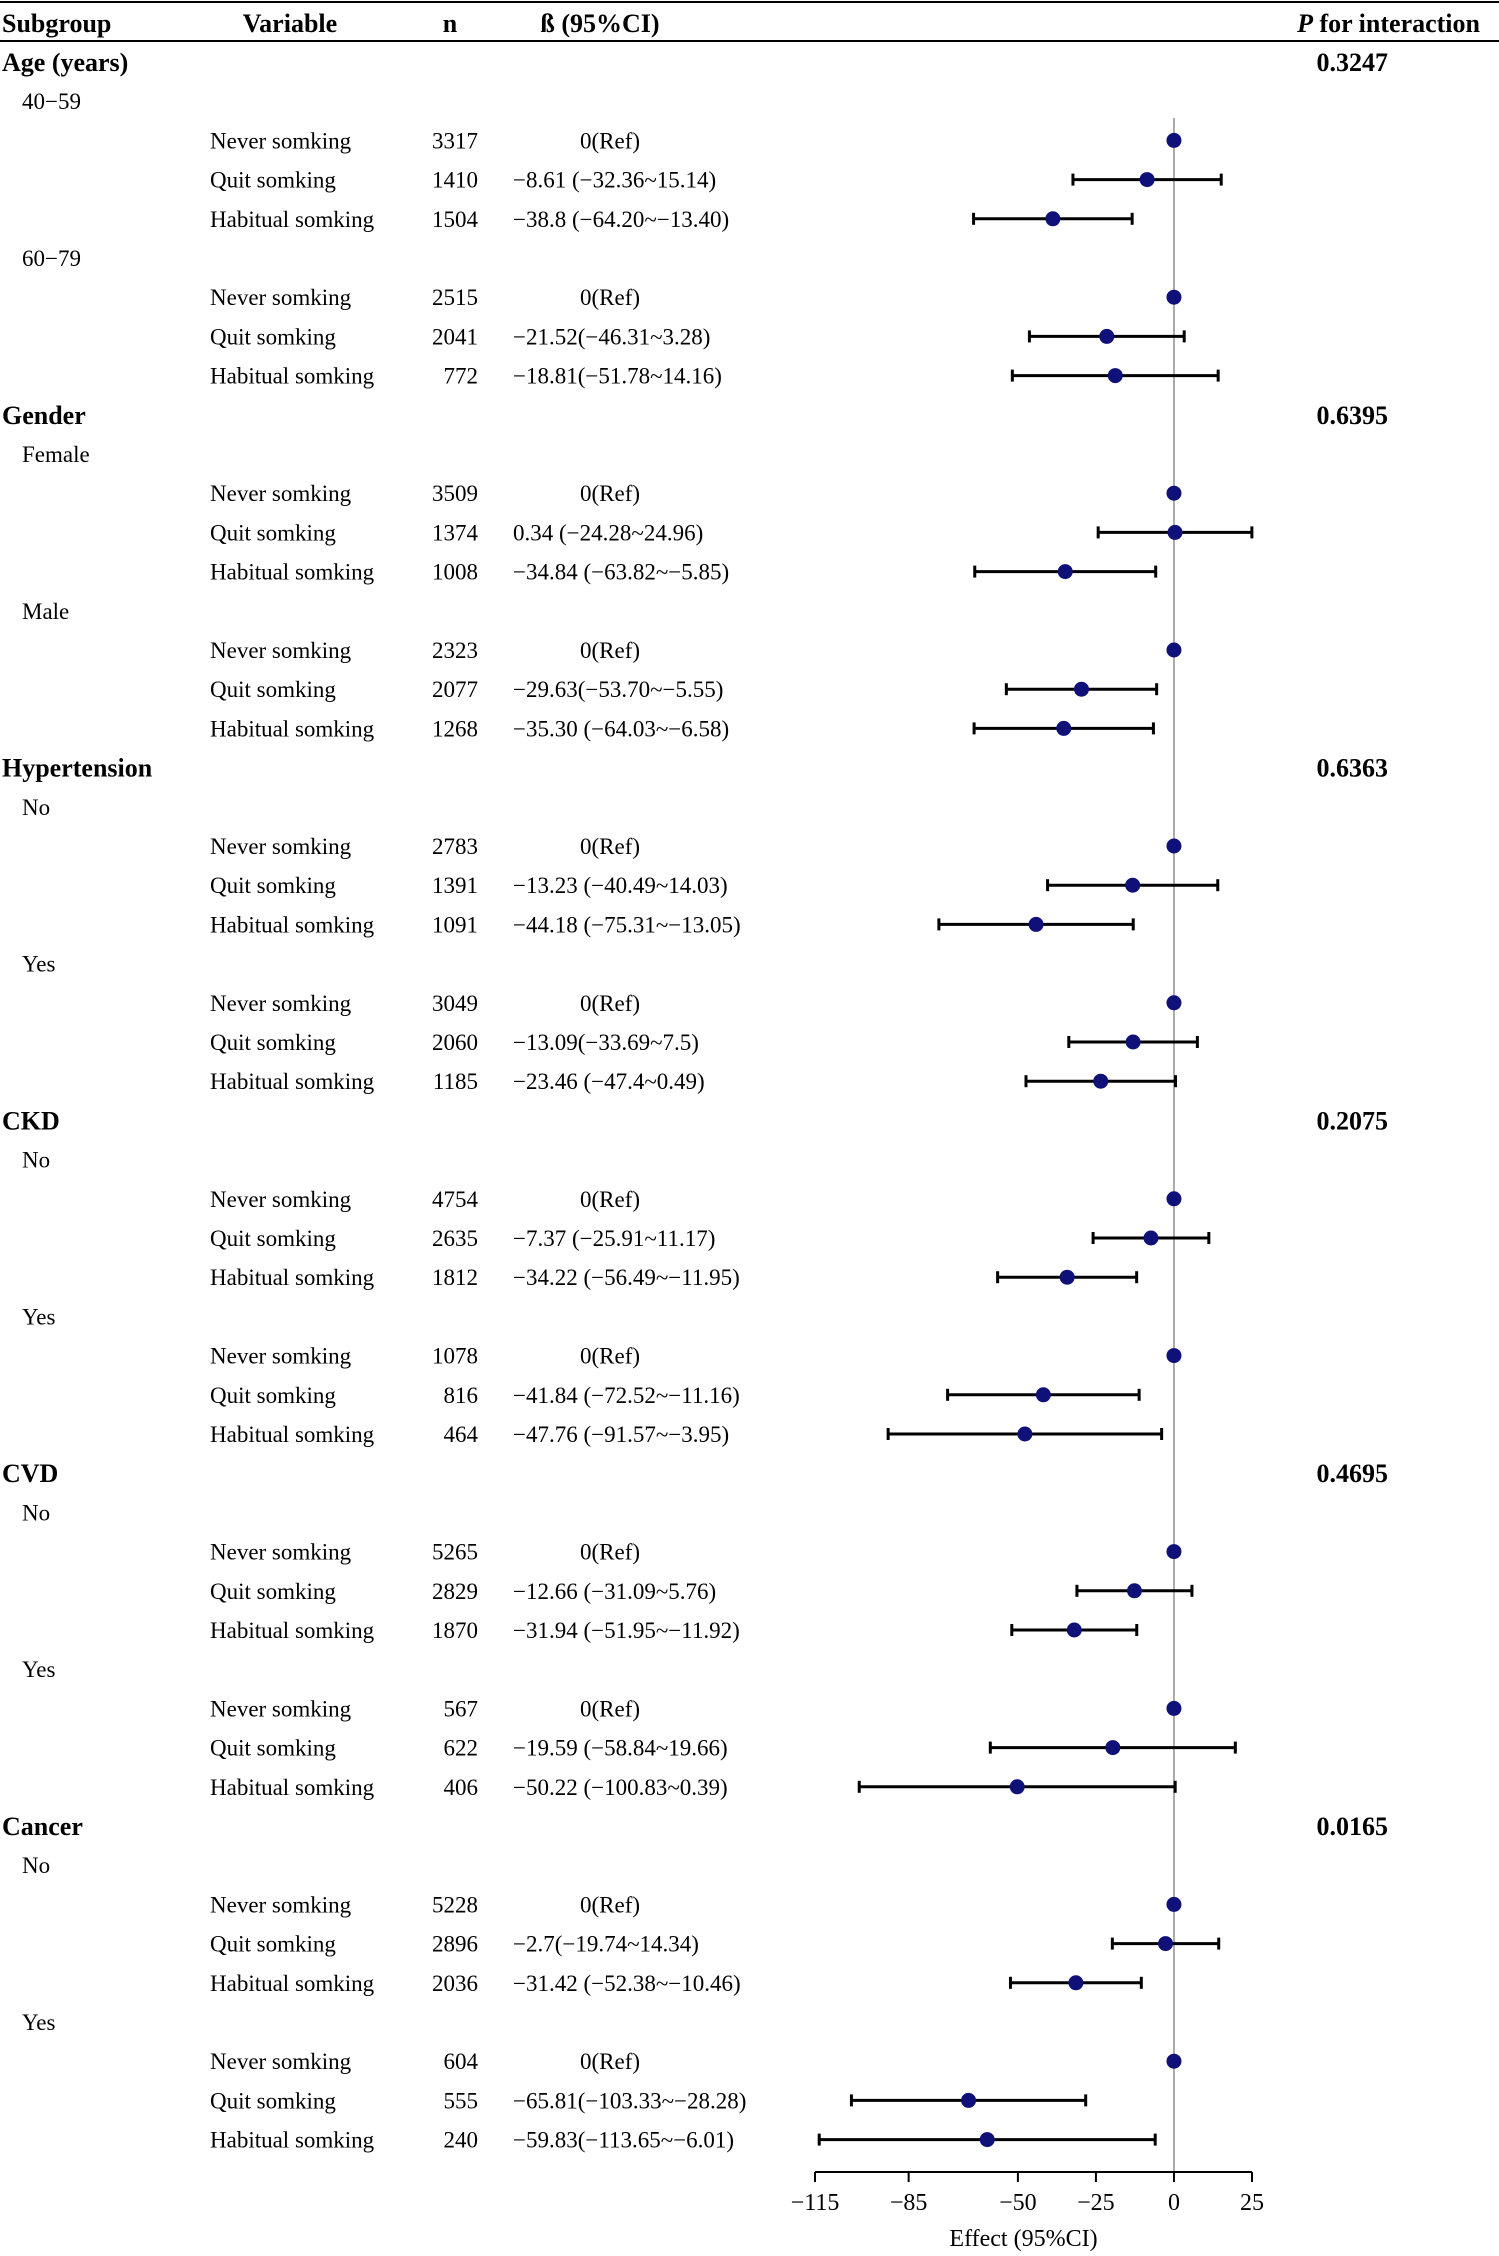  I want to click on beta-ci-text: −29.63(−53.70~−5.55), so click(618, 689).